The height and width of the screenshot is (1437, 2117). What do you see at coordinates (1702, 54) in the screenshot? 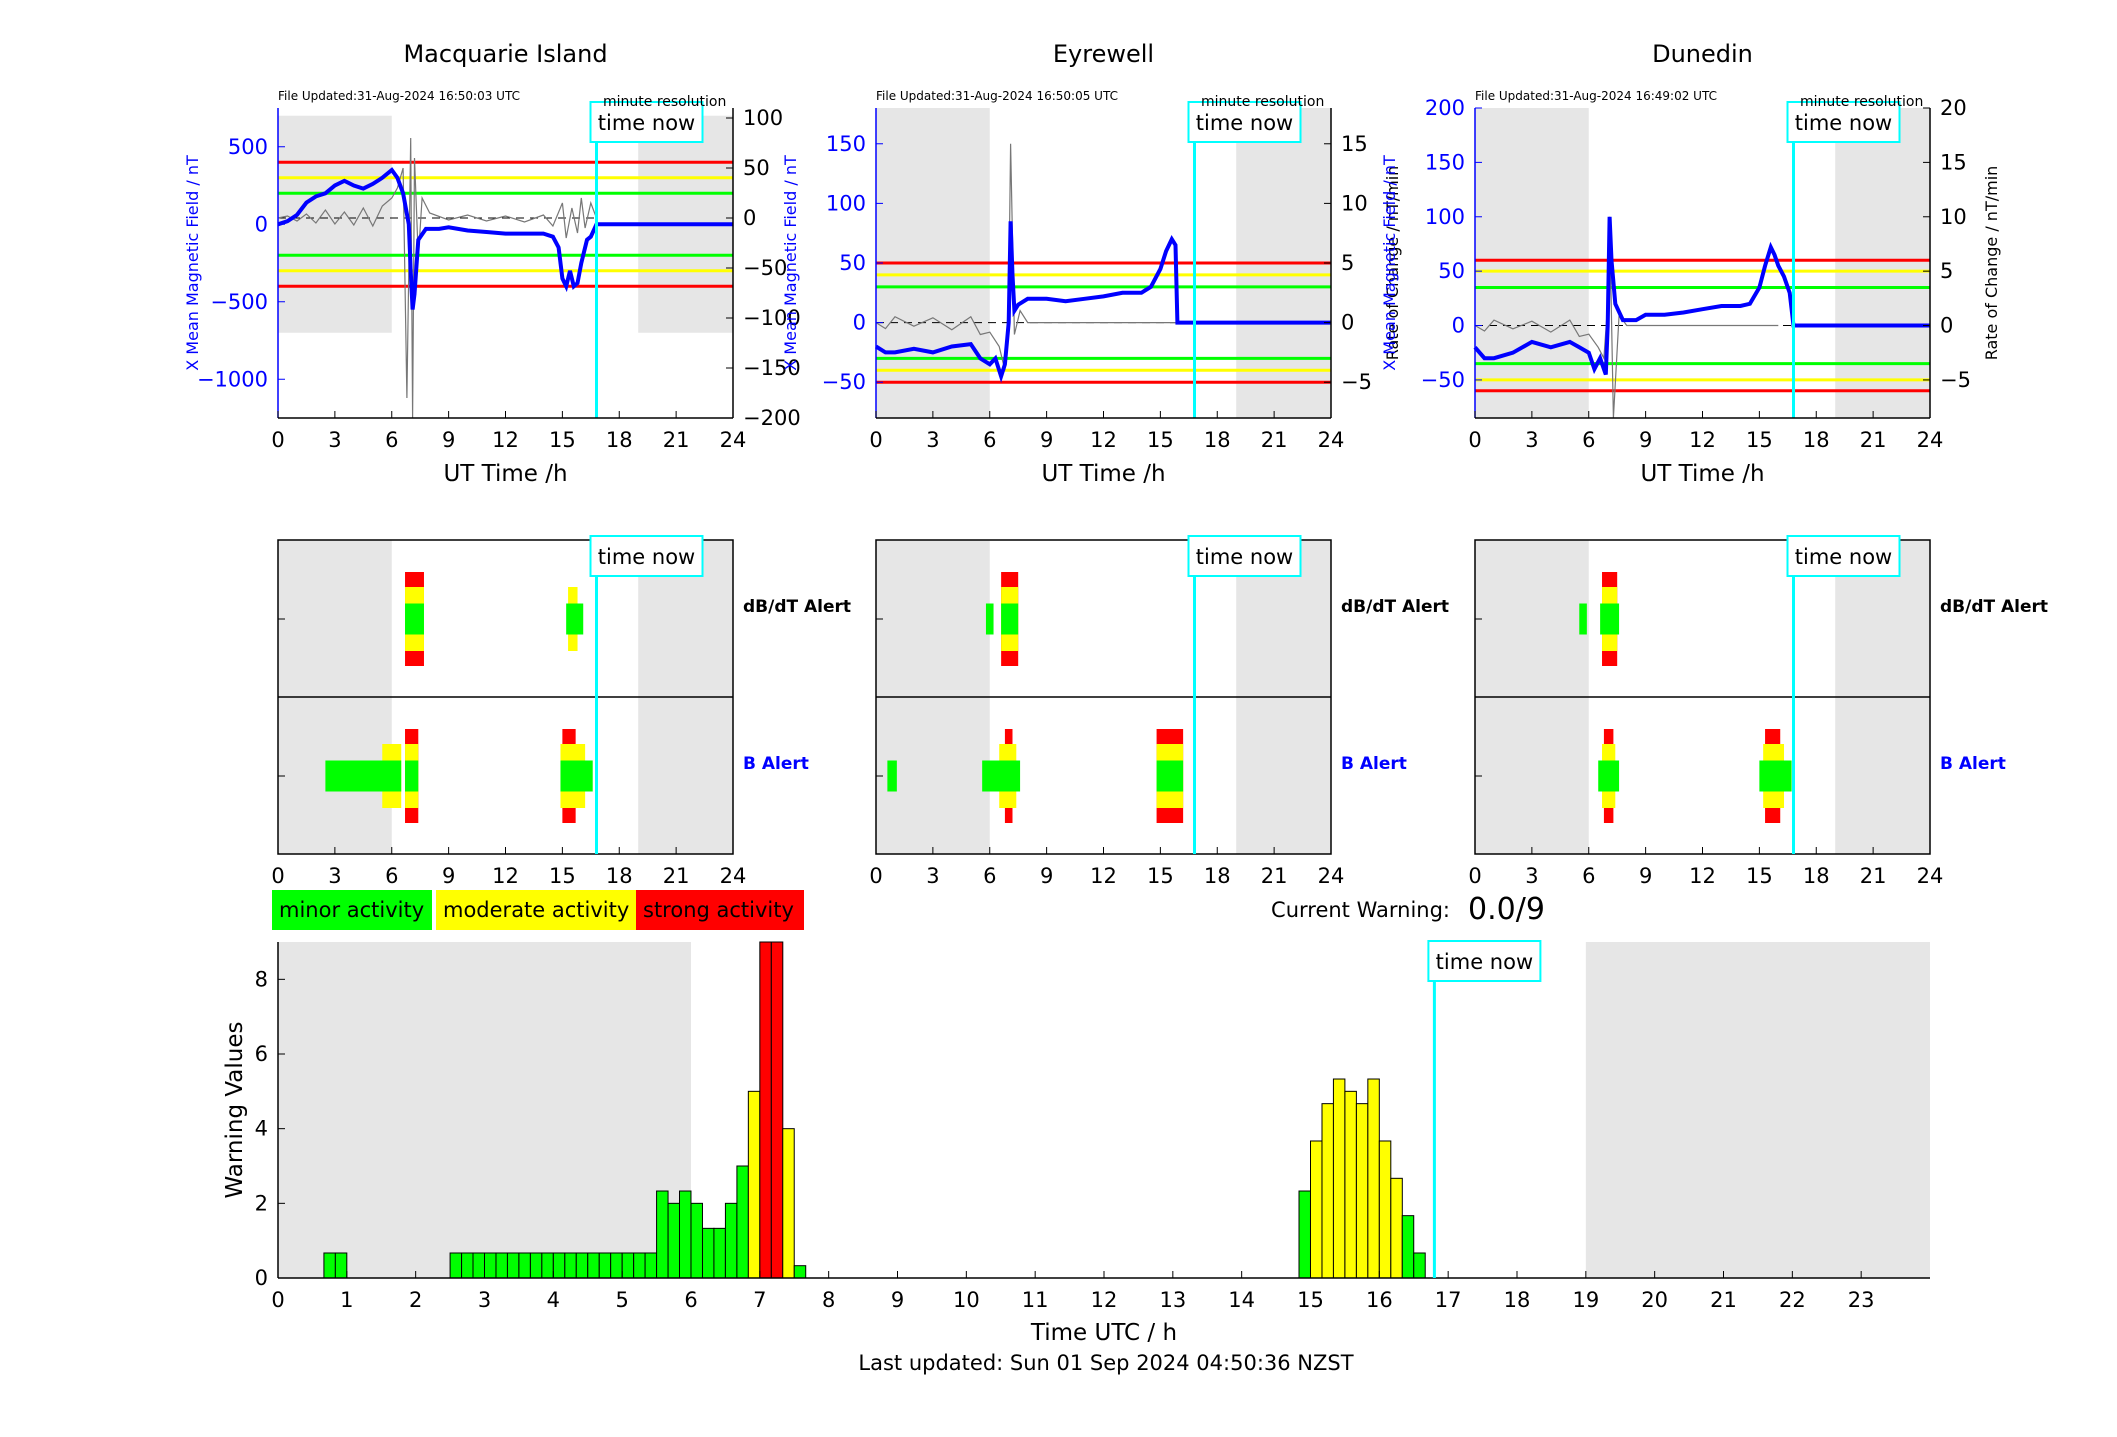
I see `station-title: Dunedin` at bounding box center [1702, 54].